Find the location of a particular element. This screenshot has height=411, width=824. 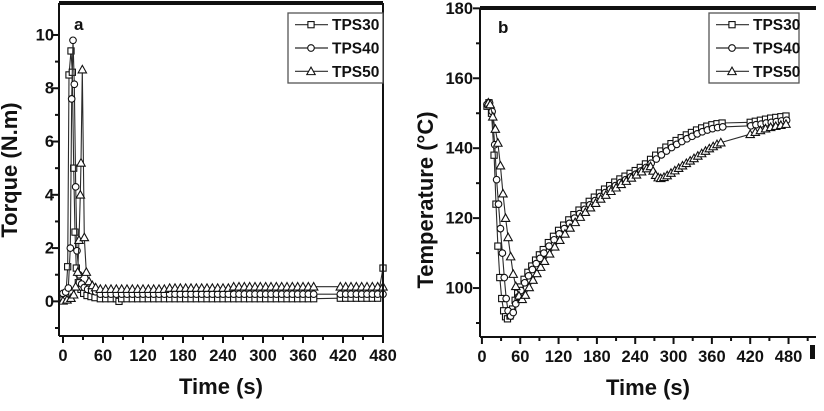

y-tick-label: 6 is located at coordinates (49, 142).